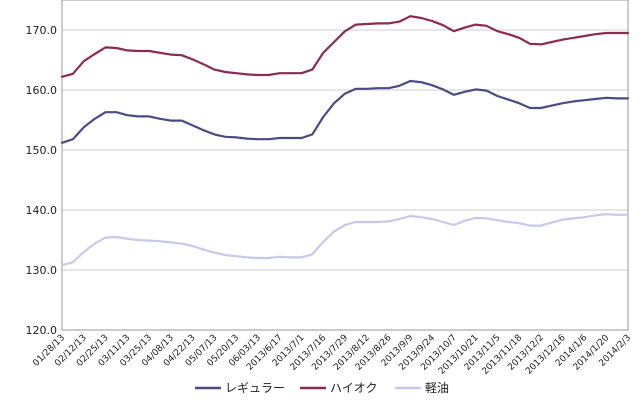 Image resolution: width=640 pixels, height=400 pixels. Describe the element at coordinates (42, 150) in the screenshot. I see `y-tick-label: 150.0` at that location.